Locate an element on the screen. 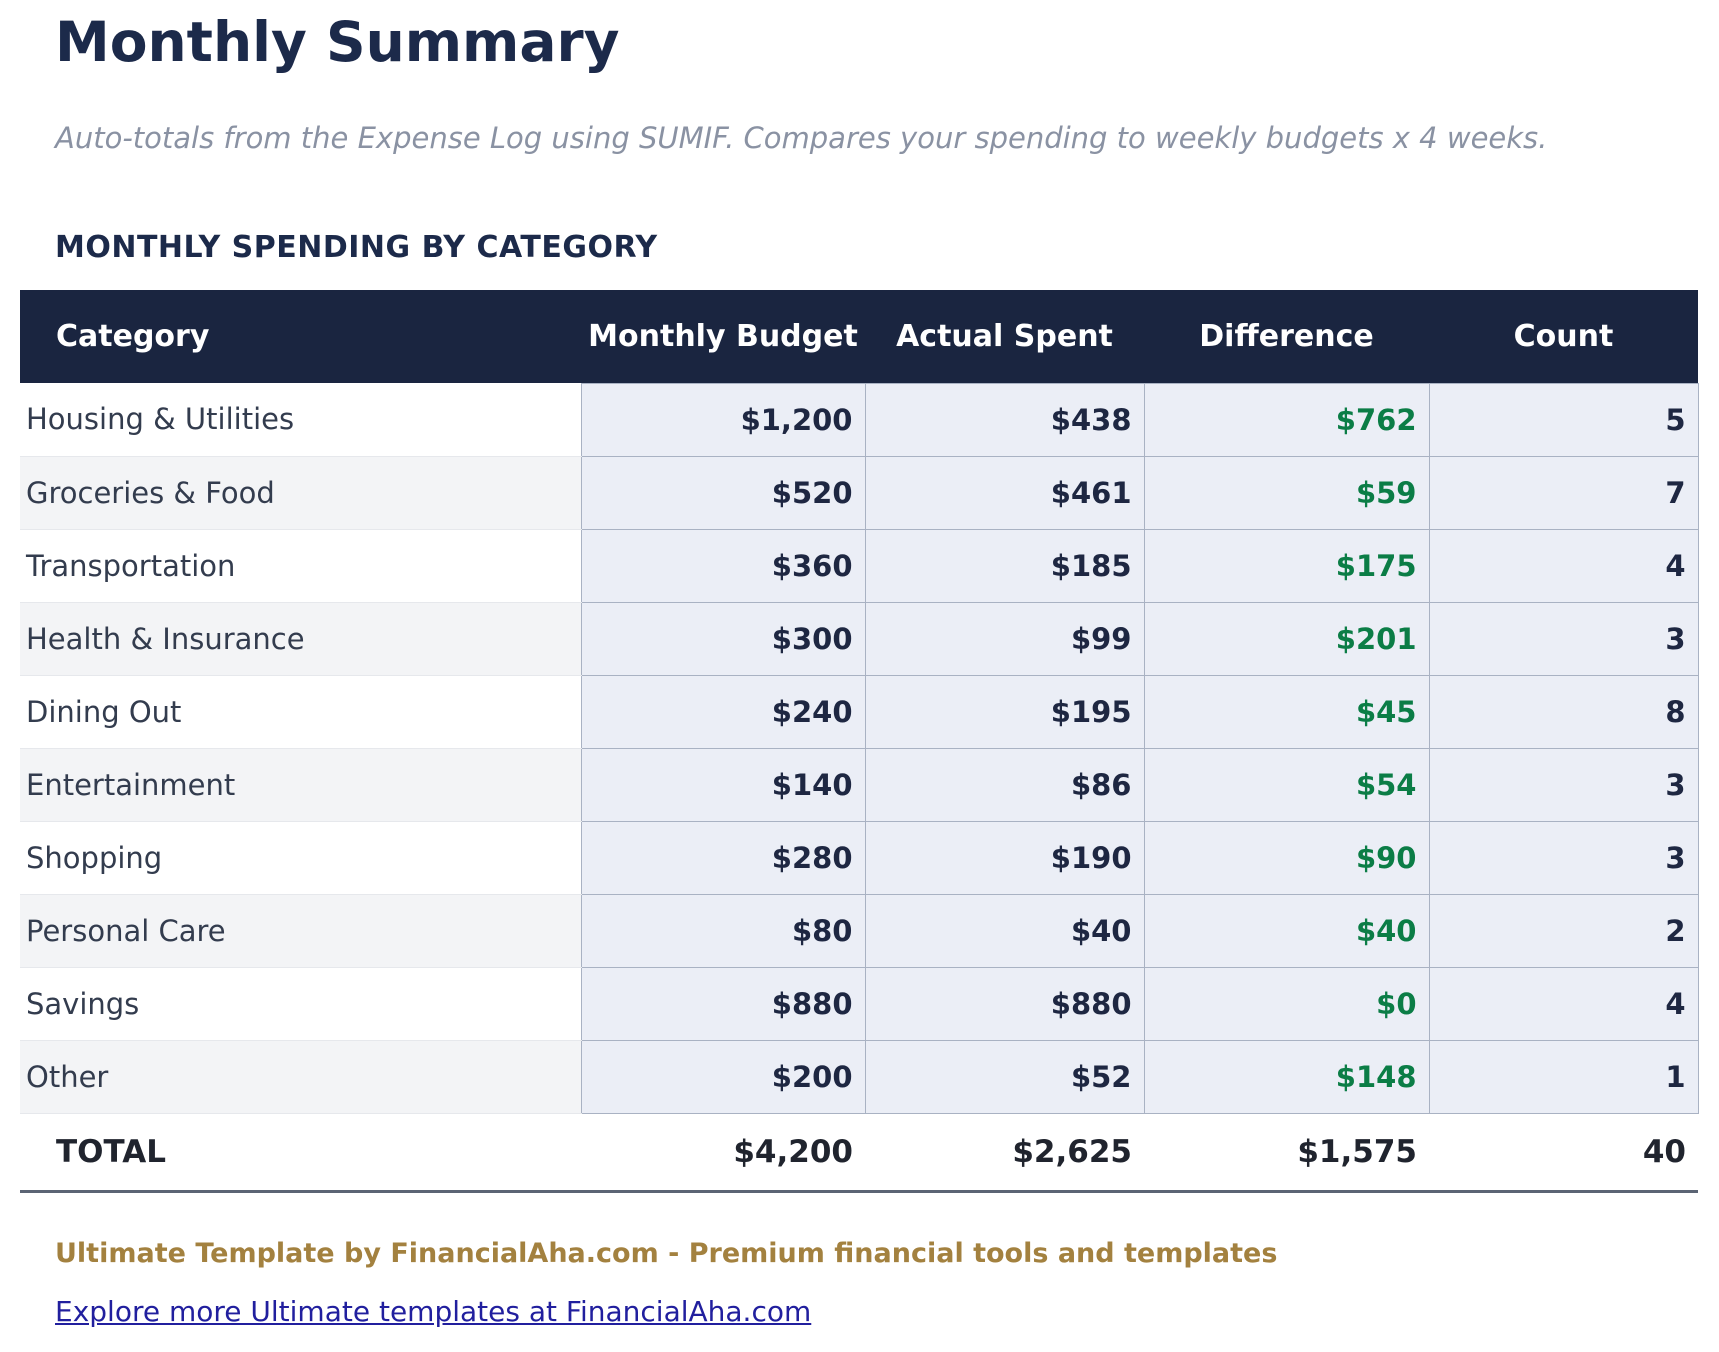 The height and width of the screenshot is (1352, 1719). budget-cell: $200 is located at coordinates (723, 1076).